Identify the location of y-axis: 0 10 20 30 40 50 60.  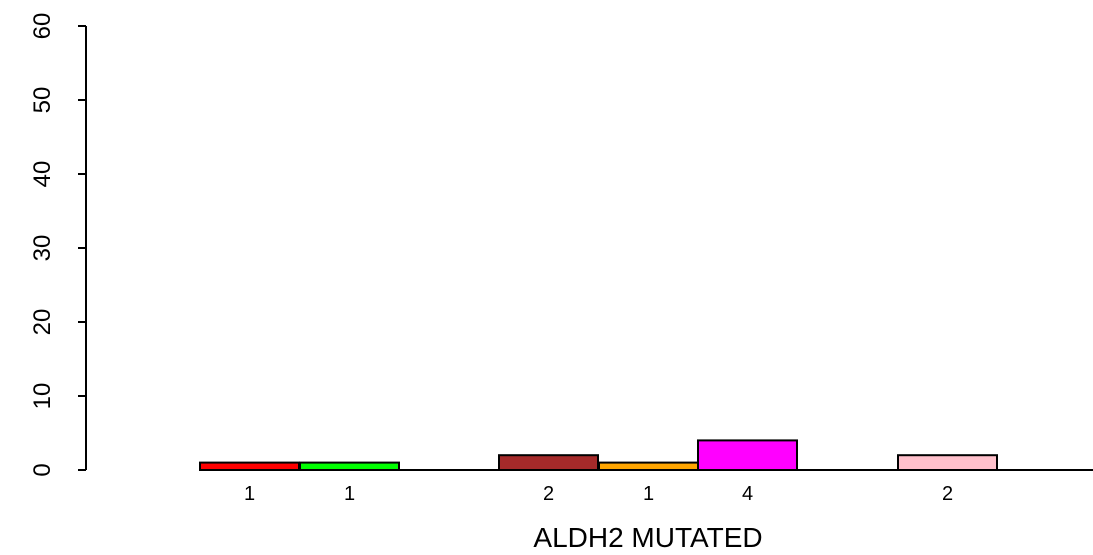
(58, 245).